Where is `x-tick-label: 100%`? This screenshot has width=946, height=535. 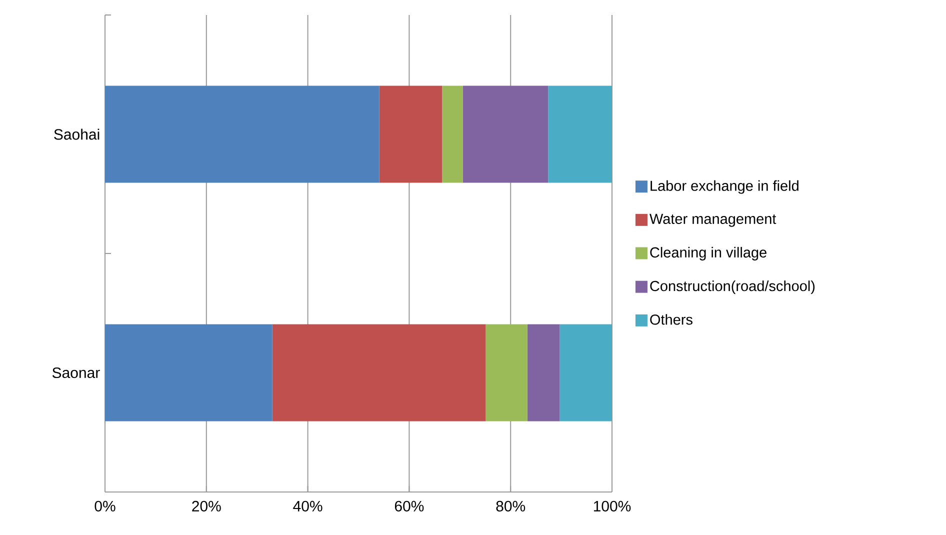 x-tick-label: 100% is located at coordinates (612, 506).